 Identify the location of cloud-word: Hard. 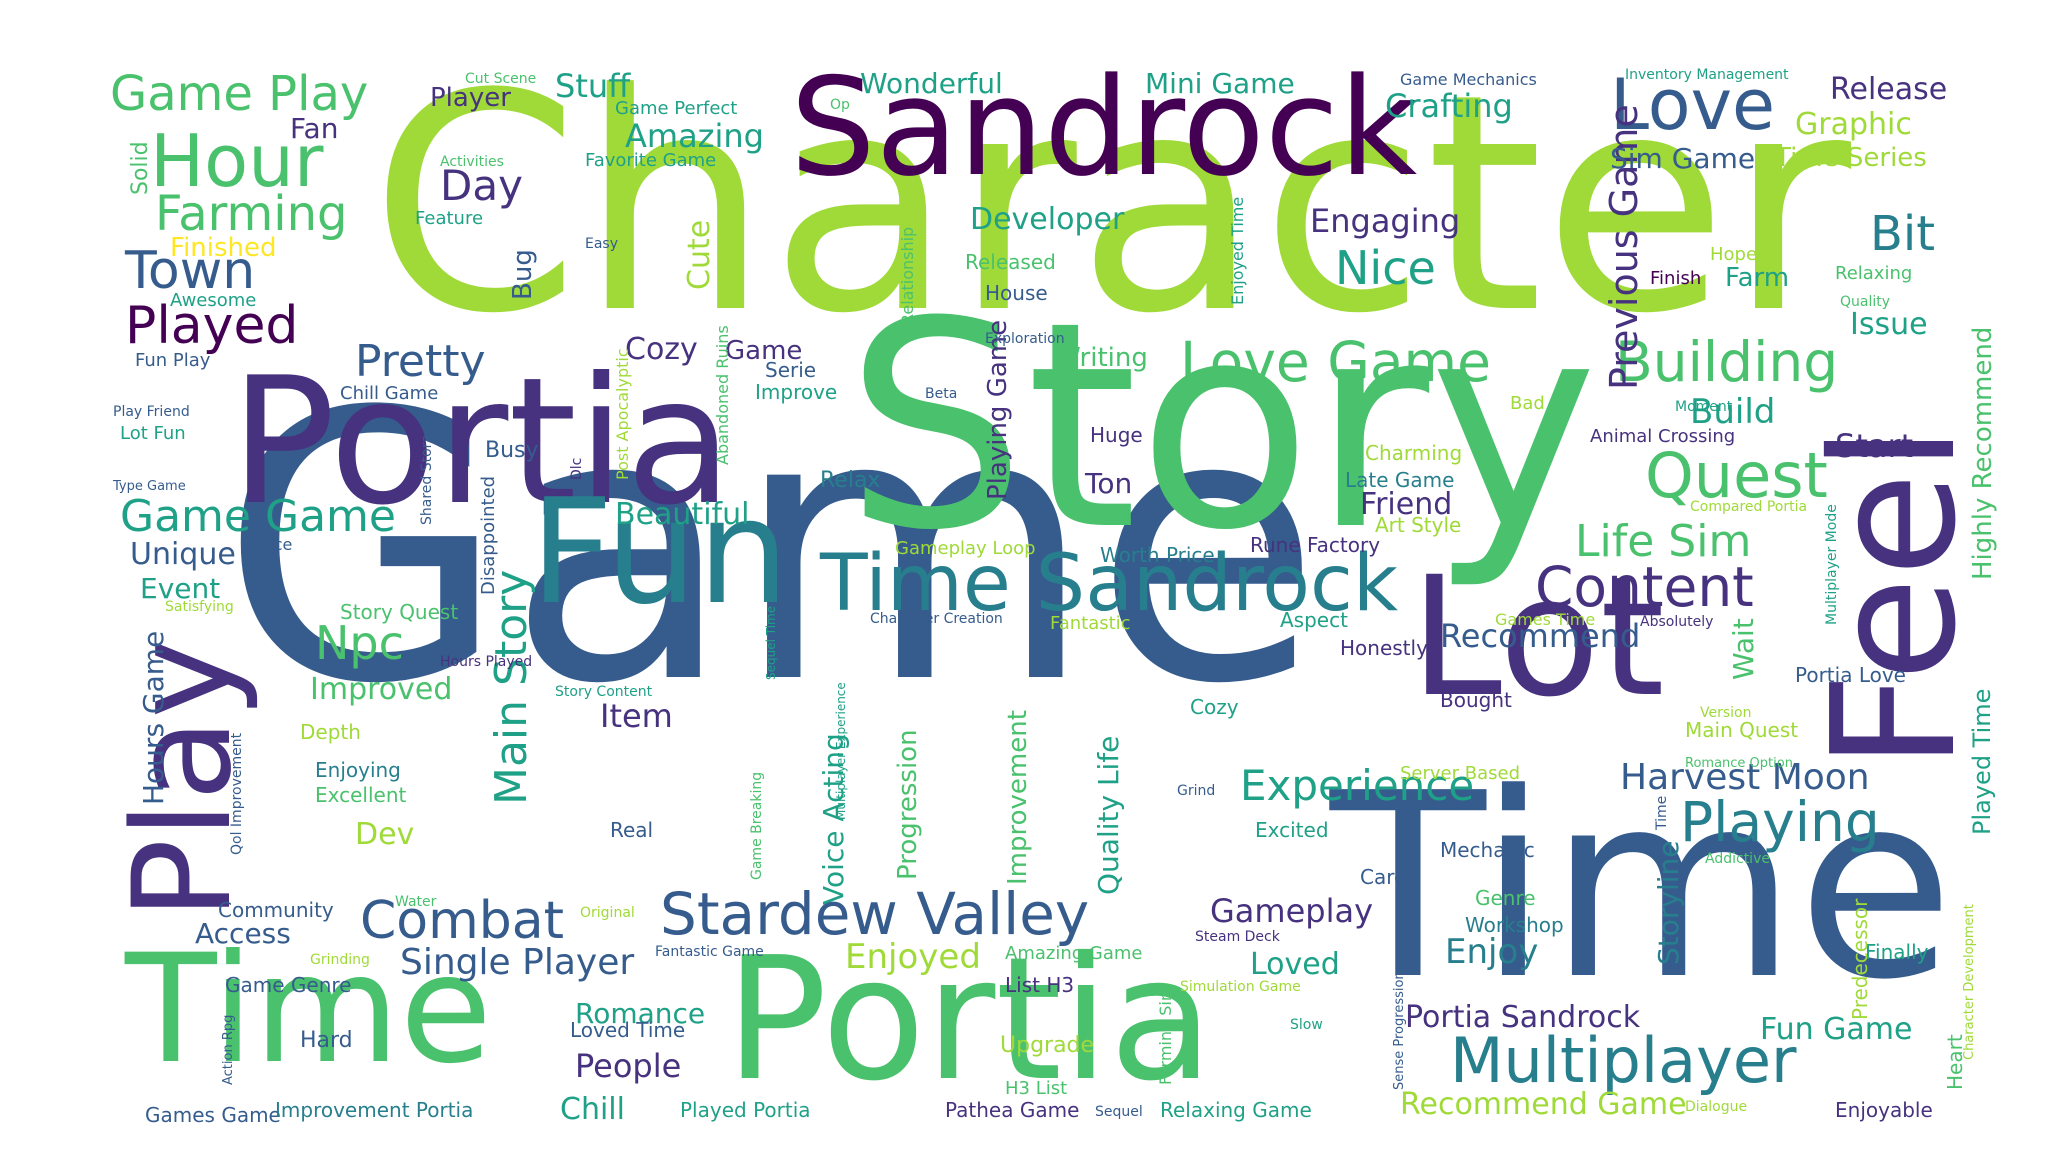
(326, 1040).